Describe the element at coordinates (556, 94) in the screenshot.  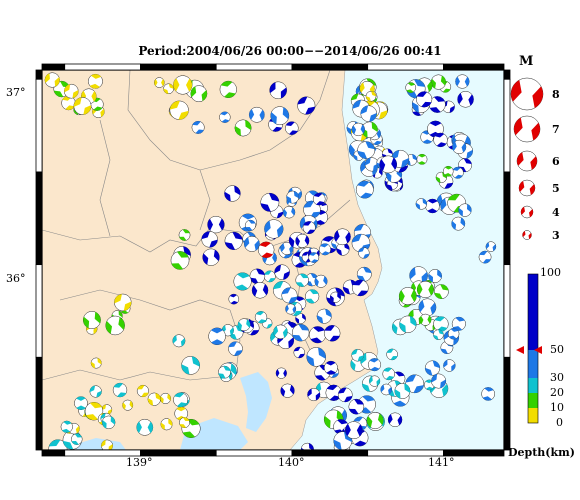
I see `magnitude-label-8: 8` at that location.